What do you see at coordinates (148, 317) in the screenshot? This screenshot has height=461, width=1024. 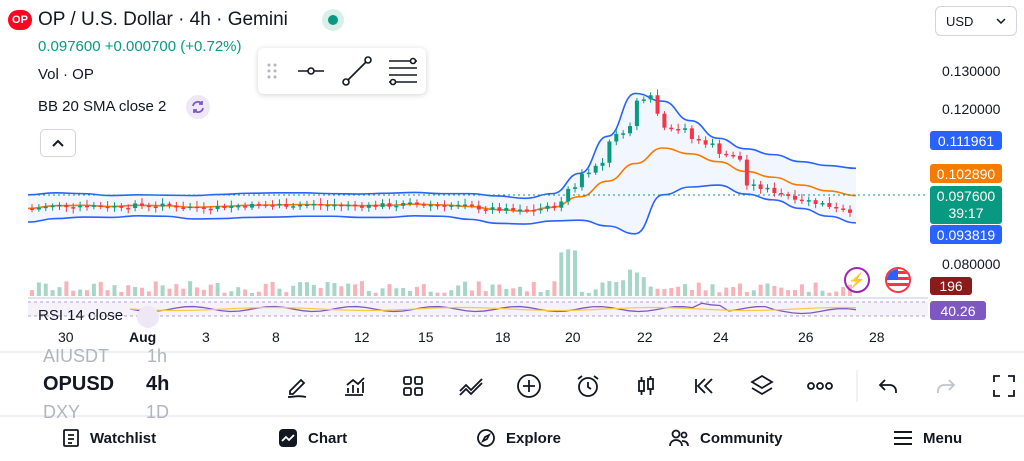 I see `rsi-settings-icon` at bounding box center [148, 317].